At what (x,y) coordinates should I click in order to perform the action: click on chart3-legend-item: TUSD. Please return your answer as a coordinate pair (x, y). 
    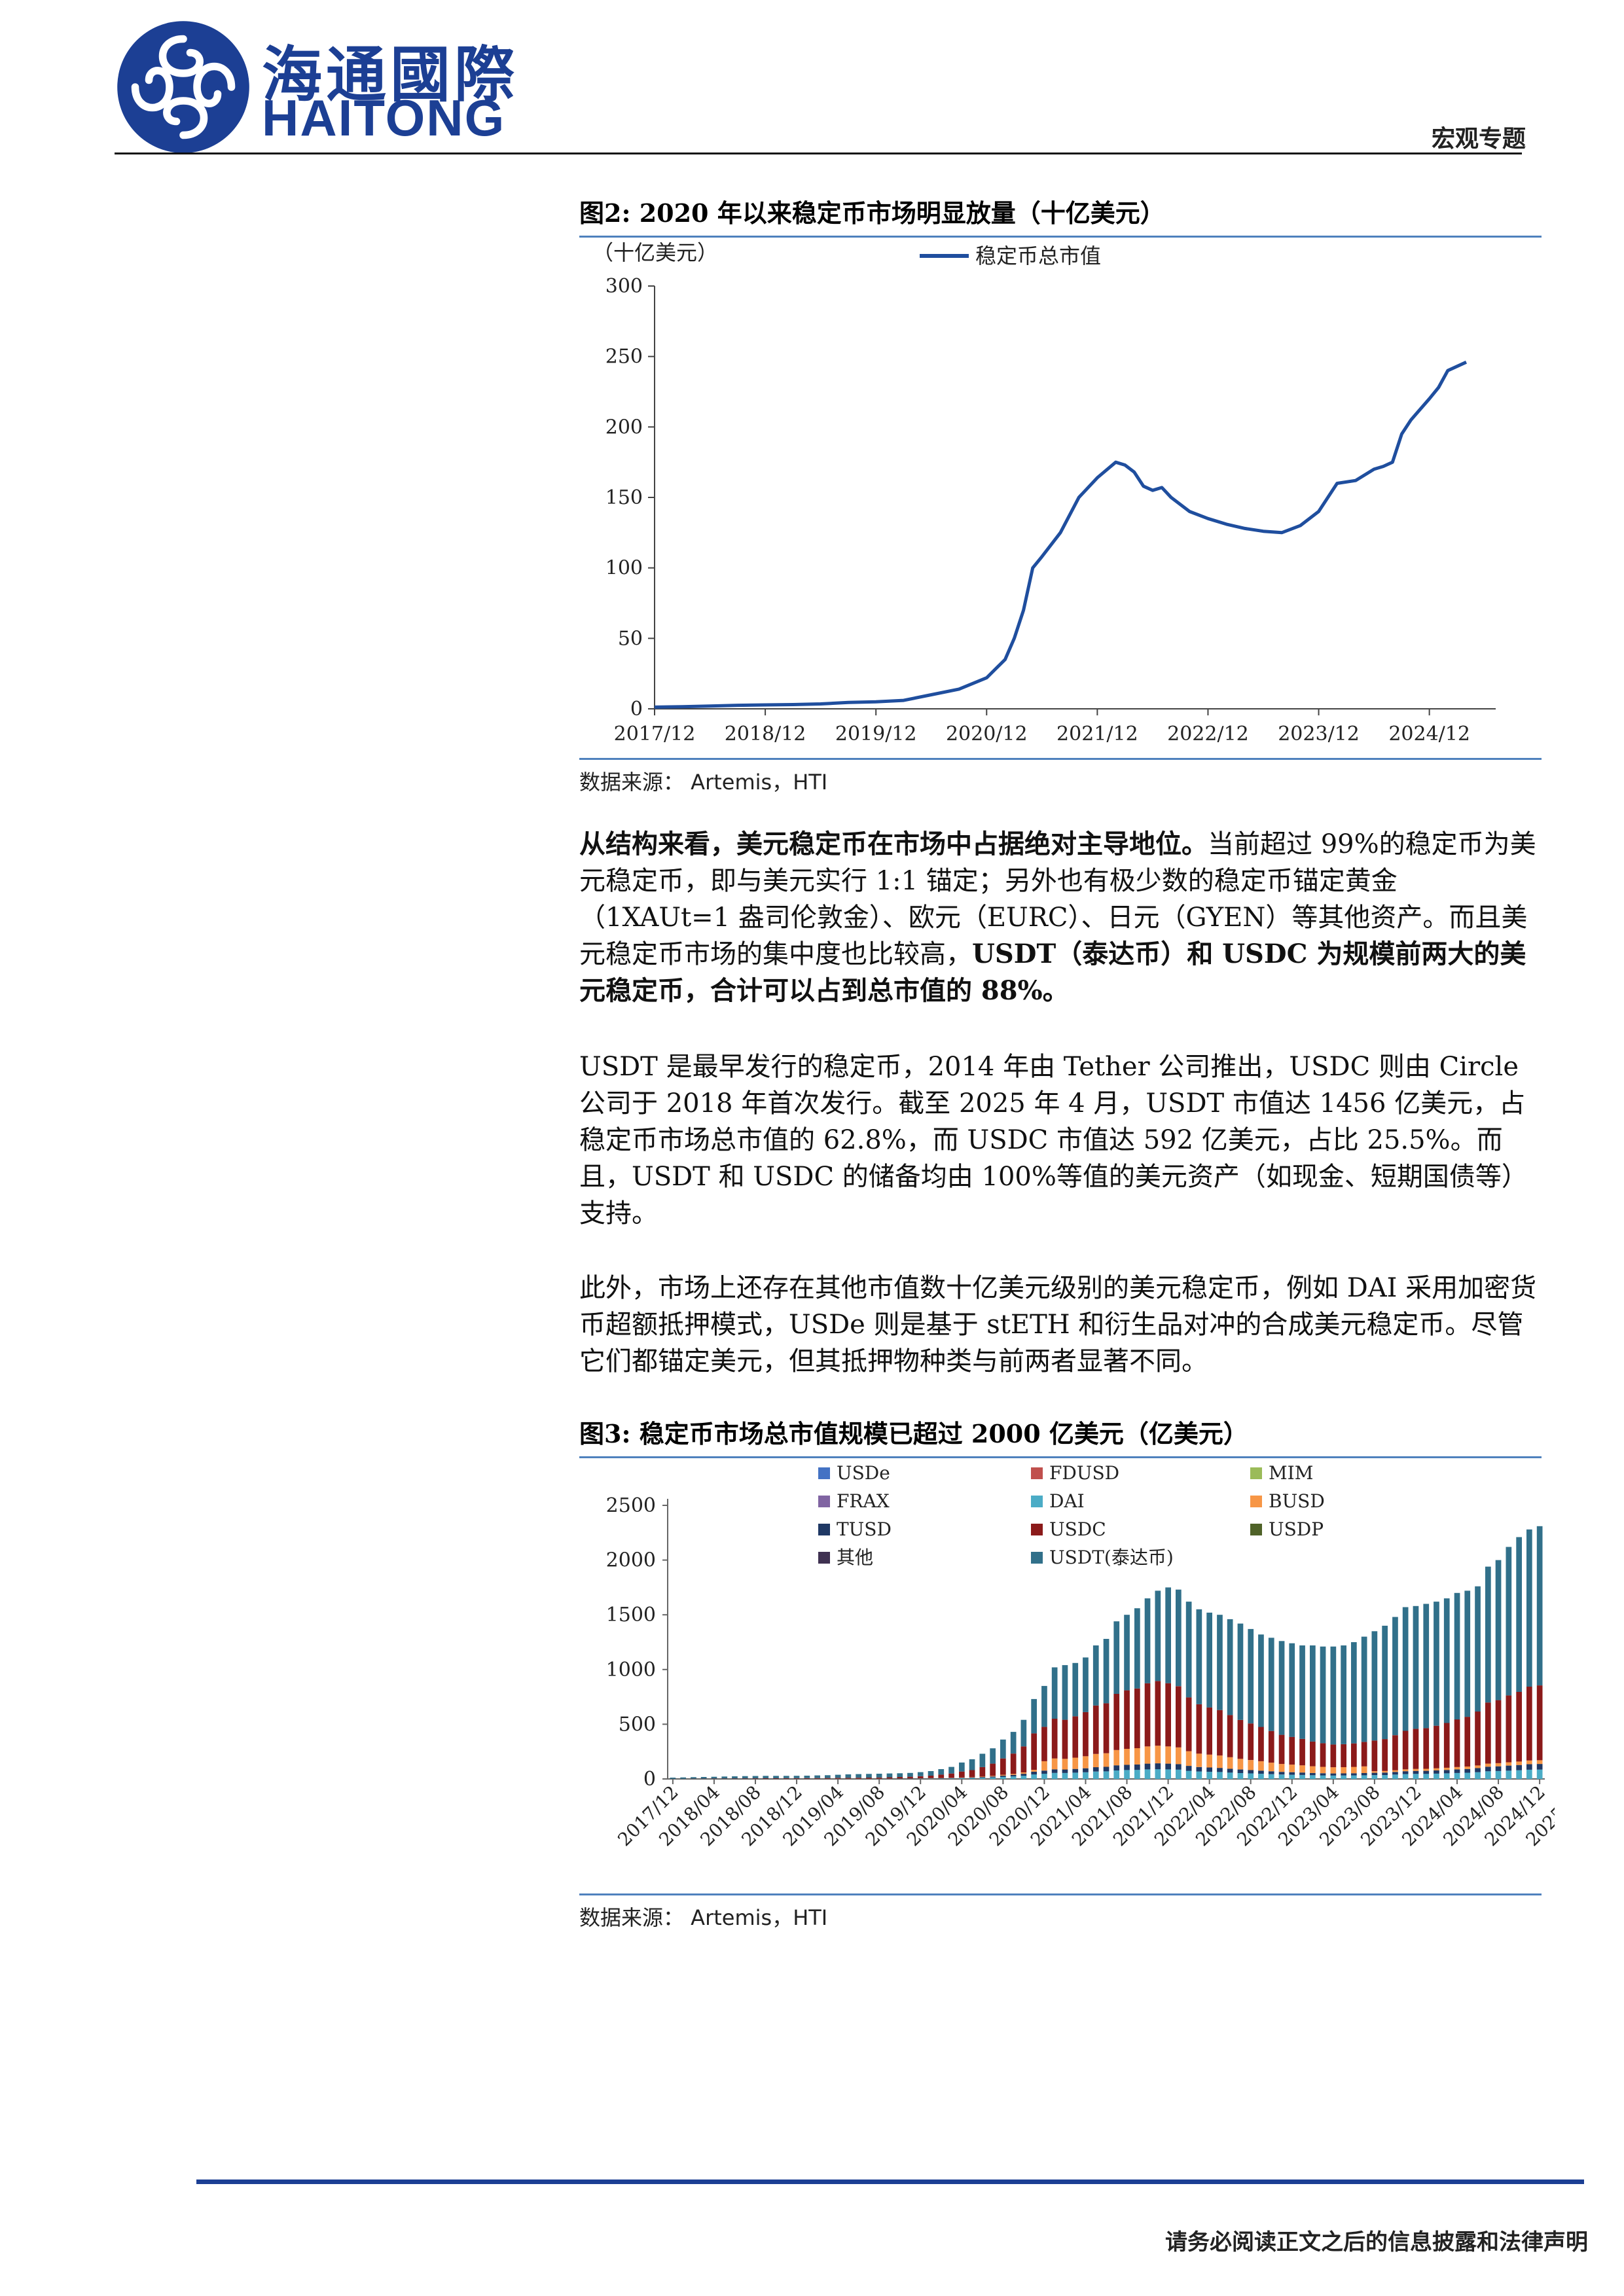
    Looking at the image, I should click on (855, 1529).